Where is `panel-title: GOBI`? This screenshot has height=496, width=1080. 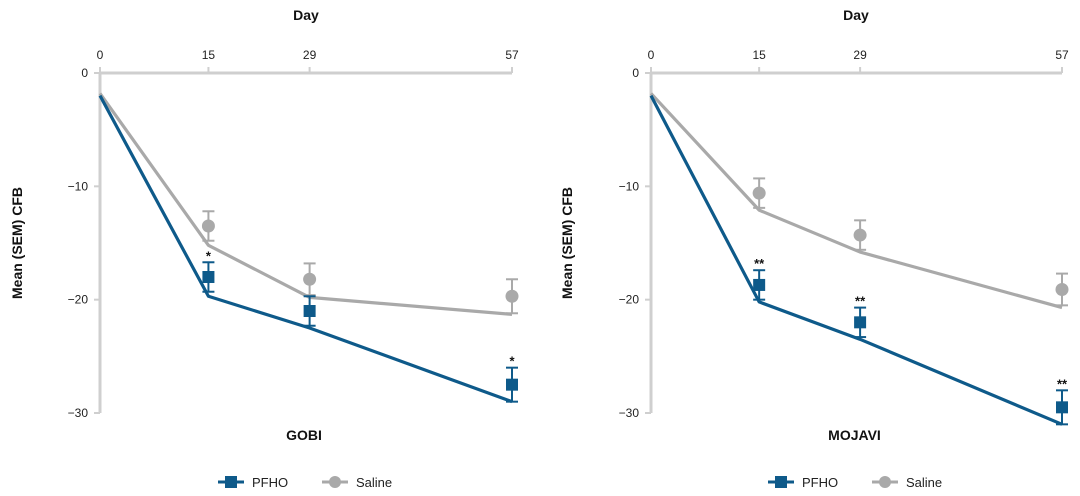
panel-title: GOBI is located at coordinates (304, 435).